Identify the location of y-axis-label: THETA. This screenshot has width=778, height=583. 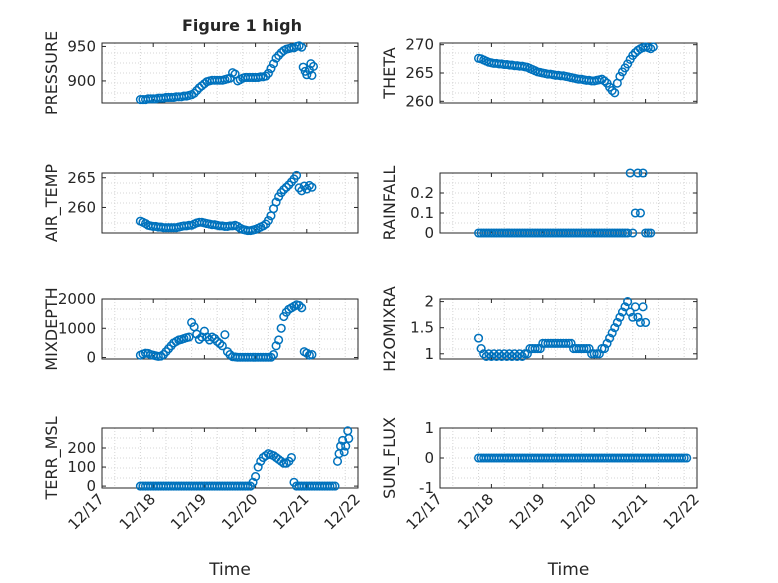
(389, 73).